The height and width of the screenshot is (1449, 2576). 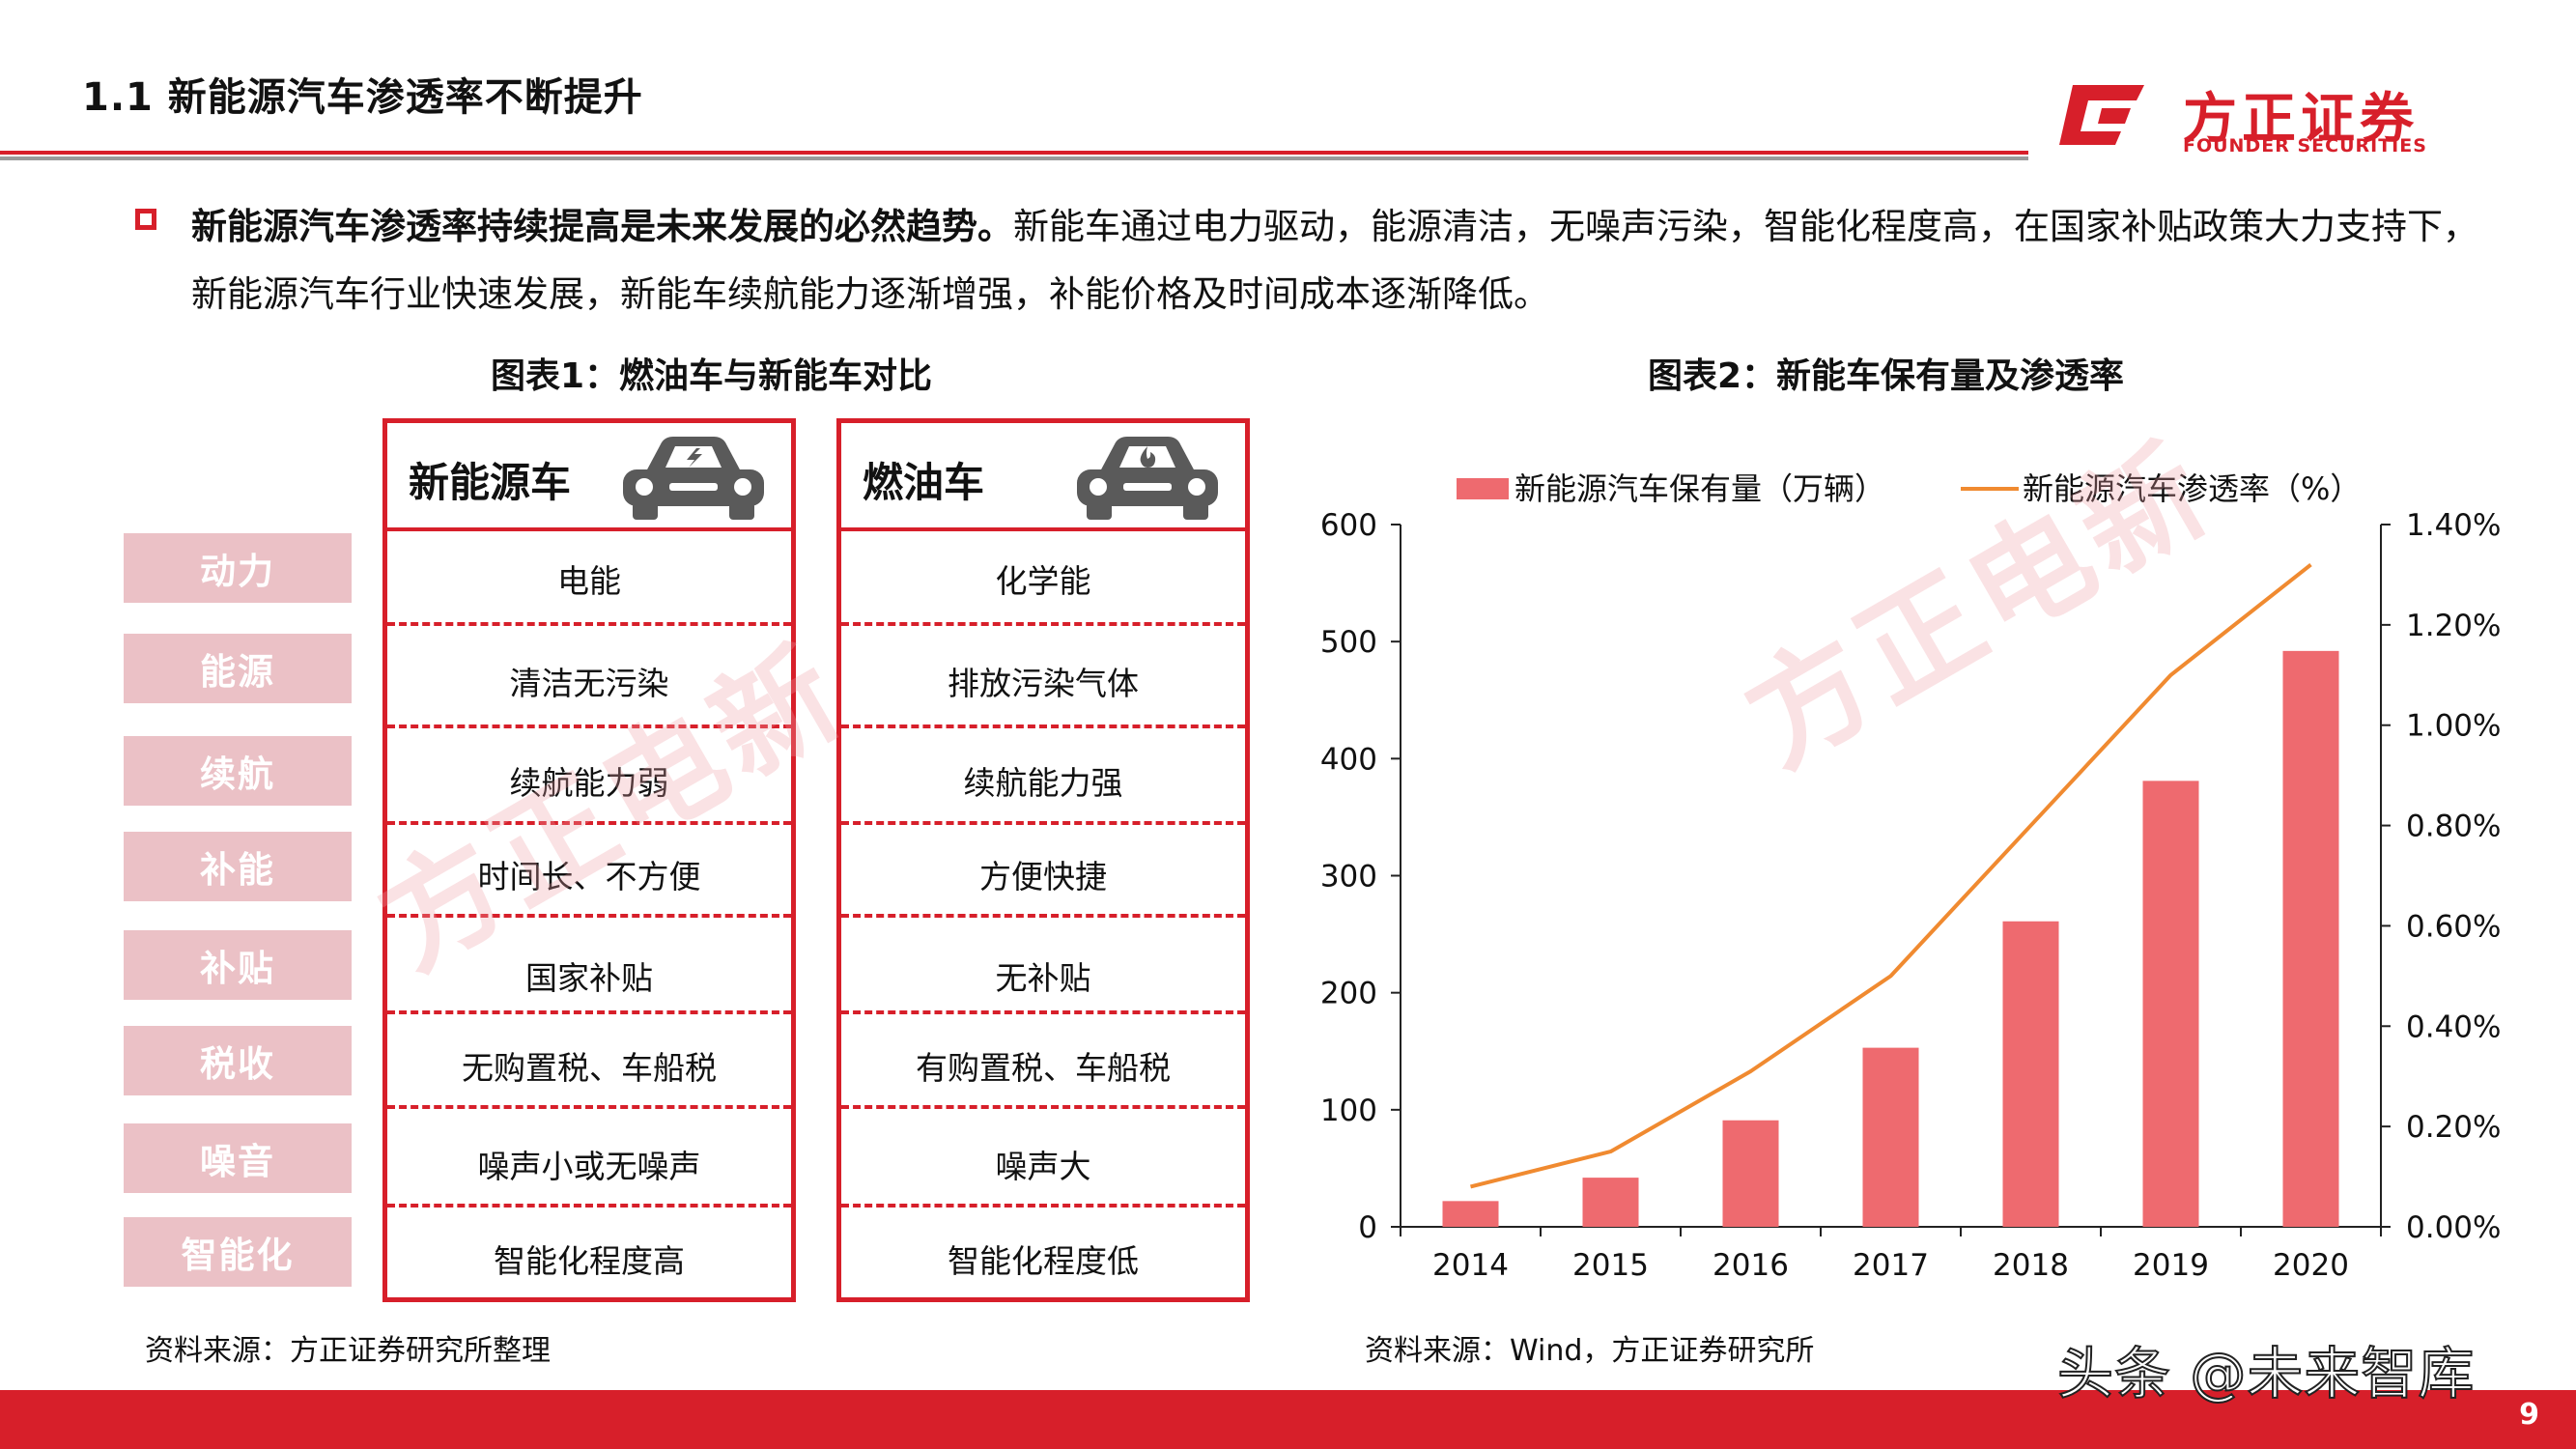 What do you see at coordinates (2305, 145) in the screenshot?
I see `logo-text-en: FOUNDER SECURITIES` at bounding box center [2305, 145].